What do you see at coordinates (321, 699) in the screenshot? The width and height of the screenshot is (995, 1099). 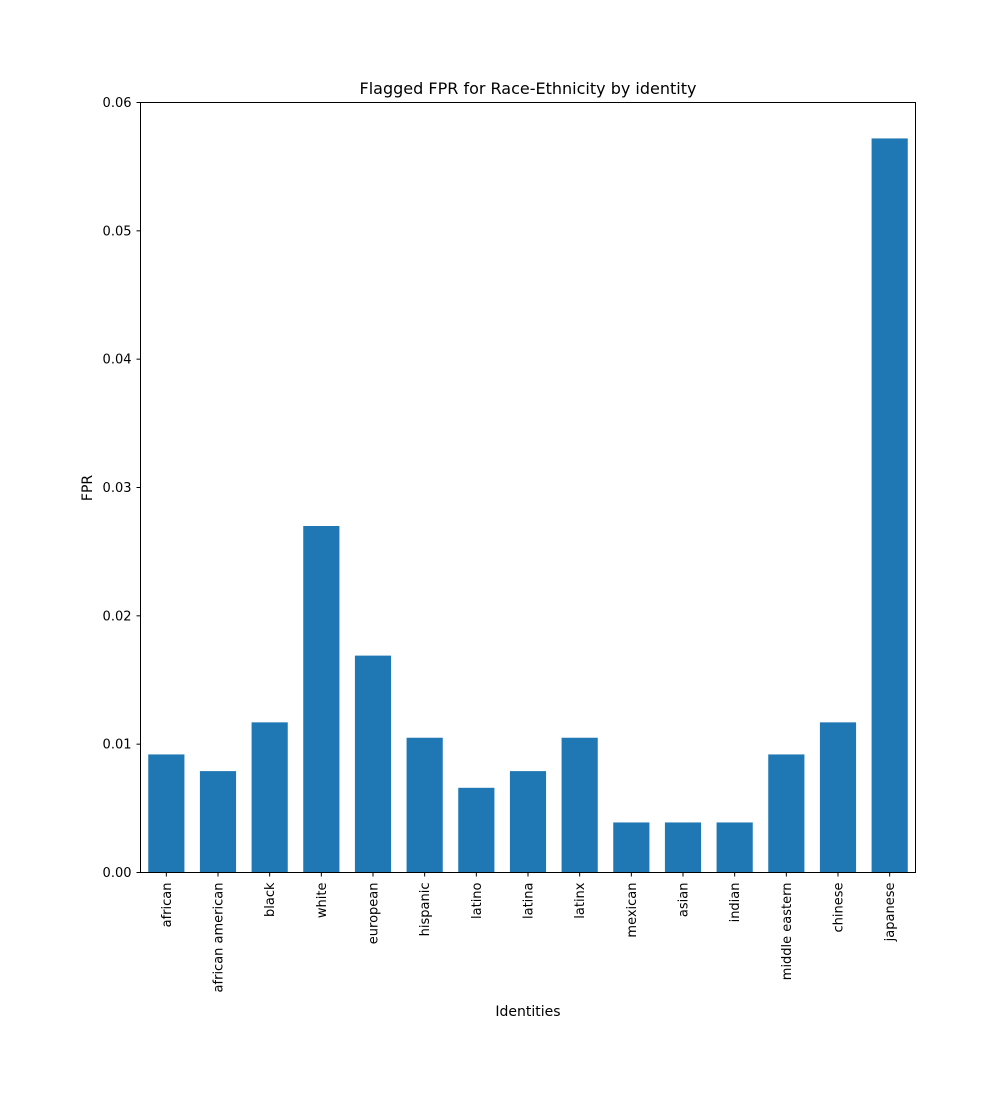 I see `bar-white` at bounding box center [321, 699].